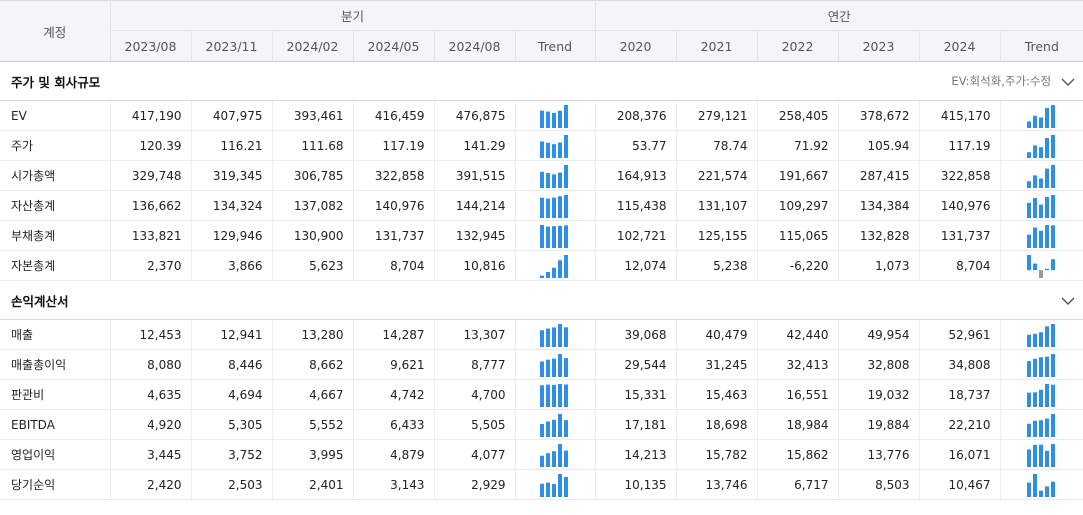  I want to click on annual-value: 1,073, so click(879, 265).